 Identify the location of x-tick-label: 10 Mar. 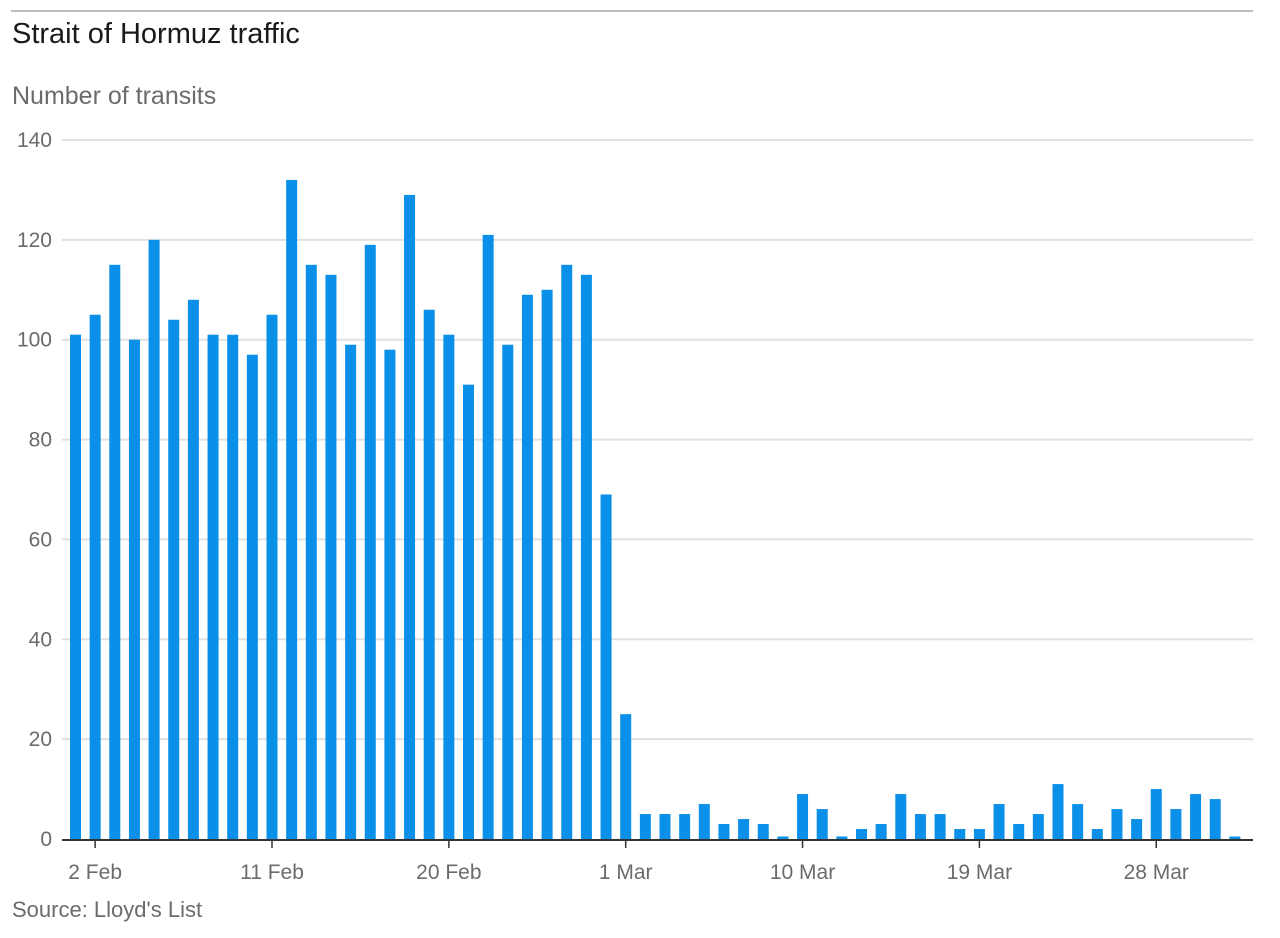
(802, 872).